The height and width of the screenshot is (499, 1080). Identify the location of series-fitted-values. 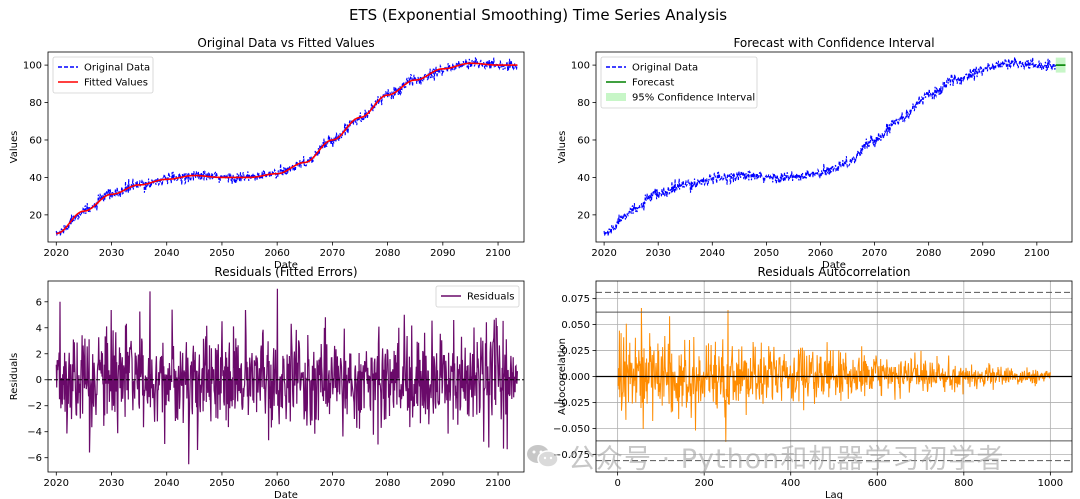
(287, 148).